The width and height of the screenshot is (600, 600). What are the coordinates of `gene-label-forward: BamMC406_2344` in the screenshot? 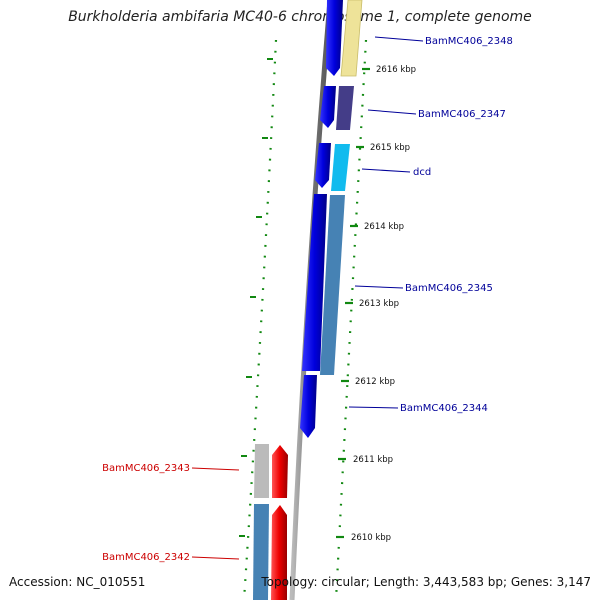 It's located at (444, 408).